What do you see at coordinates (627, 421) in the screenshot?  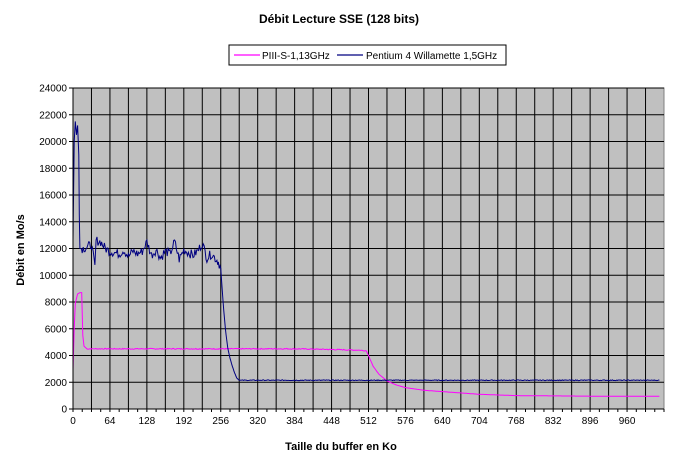 I see `x-tick-label-15: 960` at bounding box center [627, 421].